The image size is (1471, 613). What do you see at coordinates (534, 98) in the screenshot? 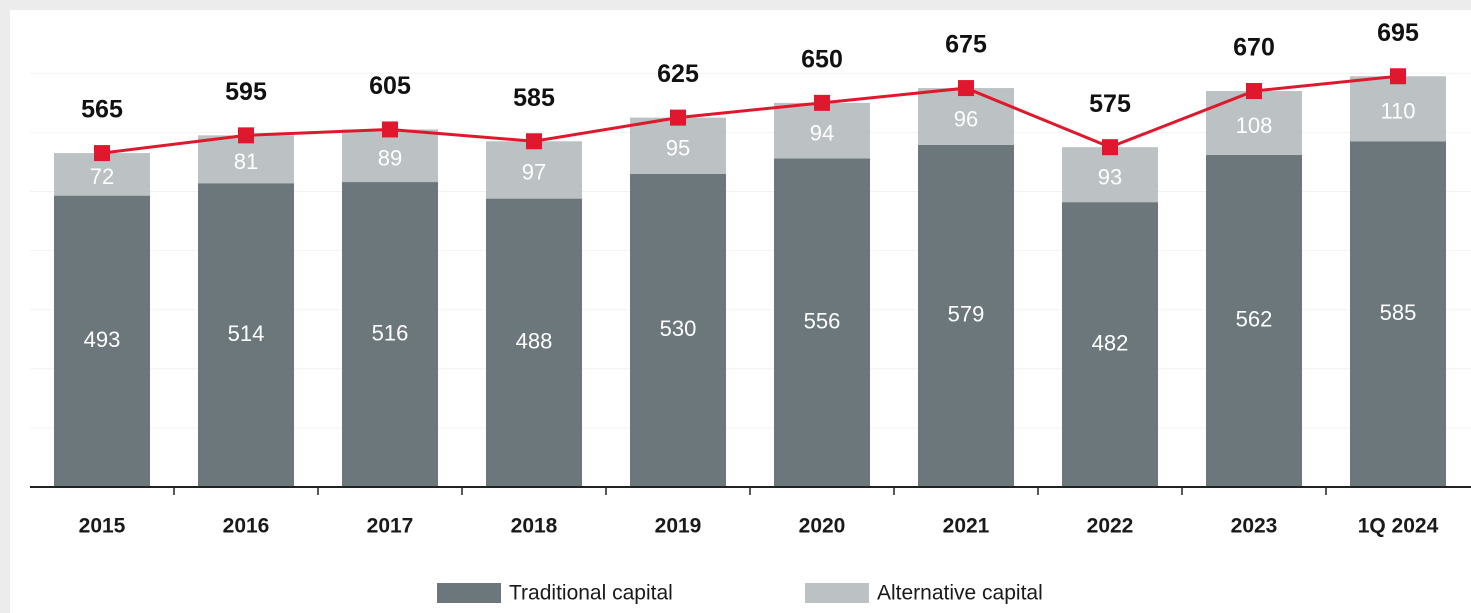
I see `total-label: 585` at bounding box center [534, 98].